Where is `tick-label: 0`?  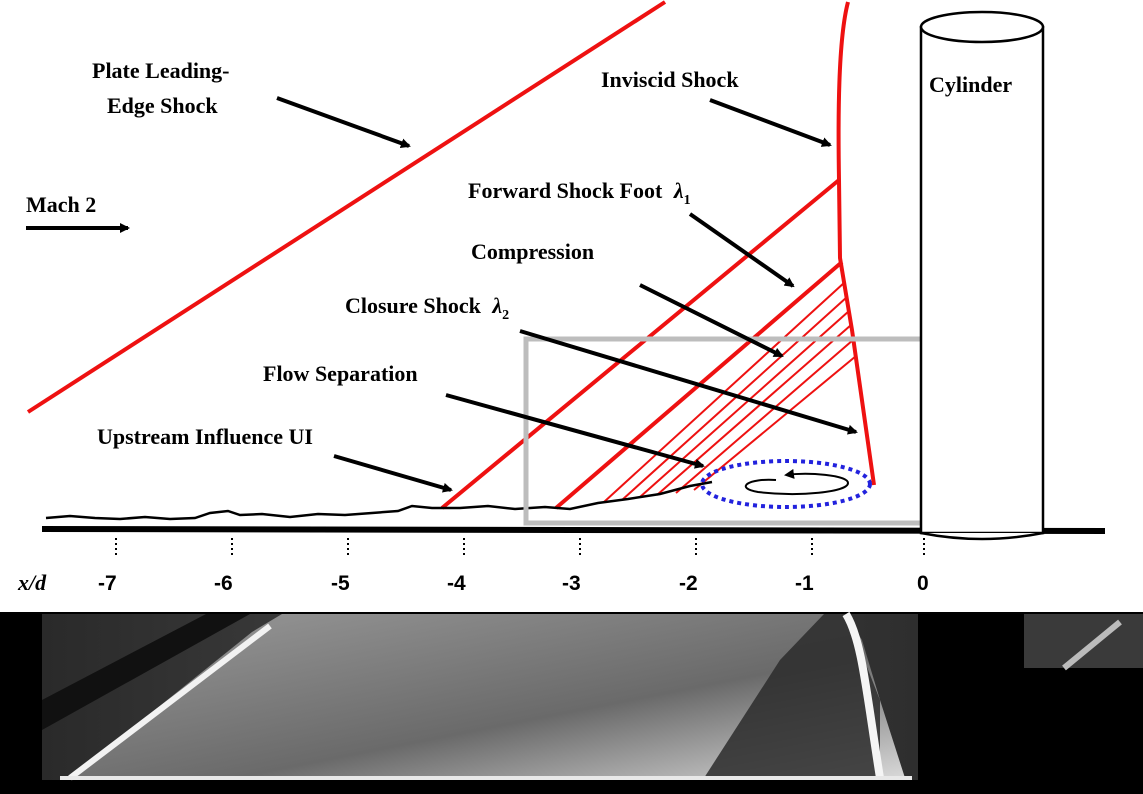
tick-label: 0 is located at coordinates (923, 583).